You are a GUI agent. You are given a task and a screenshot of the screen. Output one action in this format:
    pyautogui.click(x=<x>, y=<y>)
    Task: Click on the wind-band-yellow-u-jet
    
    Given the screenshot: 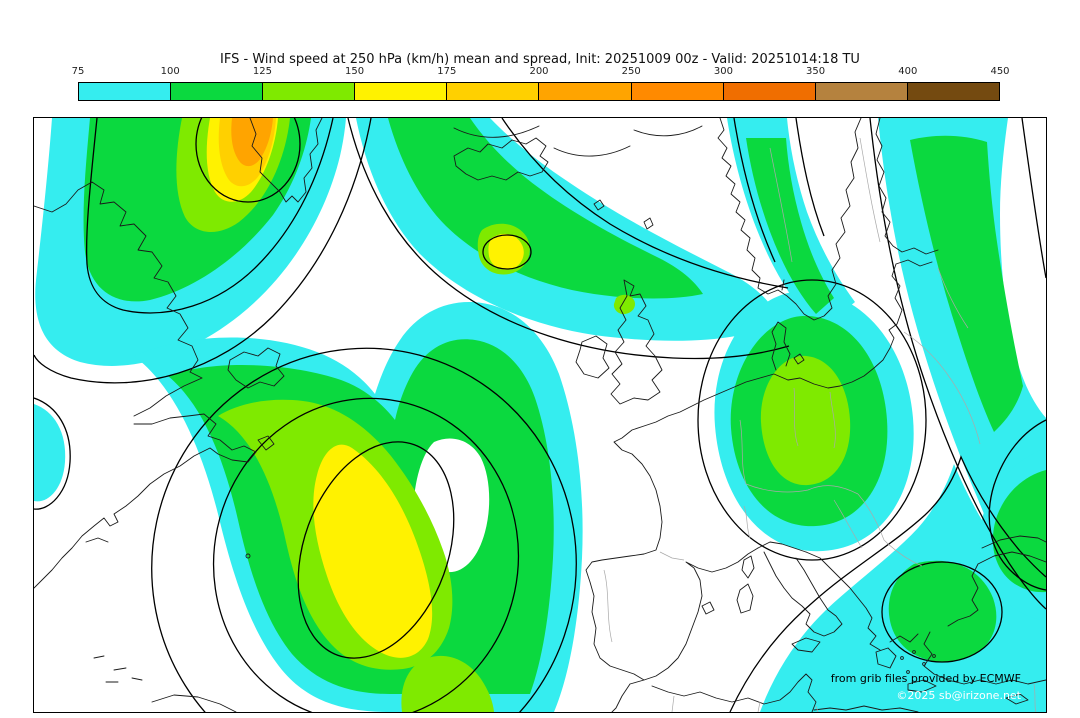 What is the action you would take?
    pyautogui.click(x=373, y=551)
    